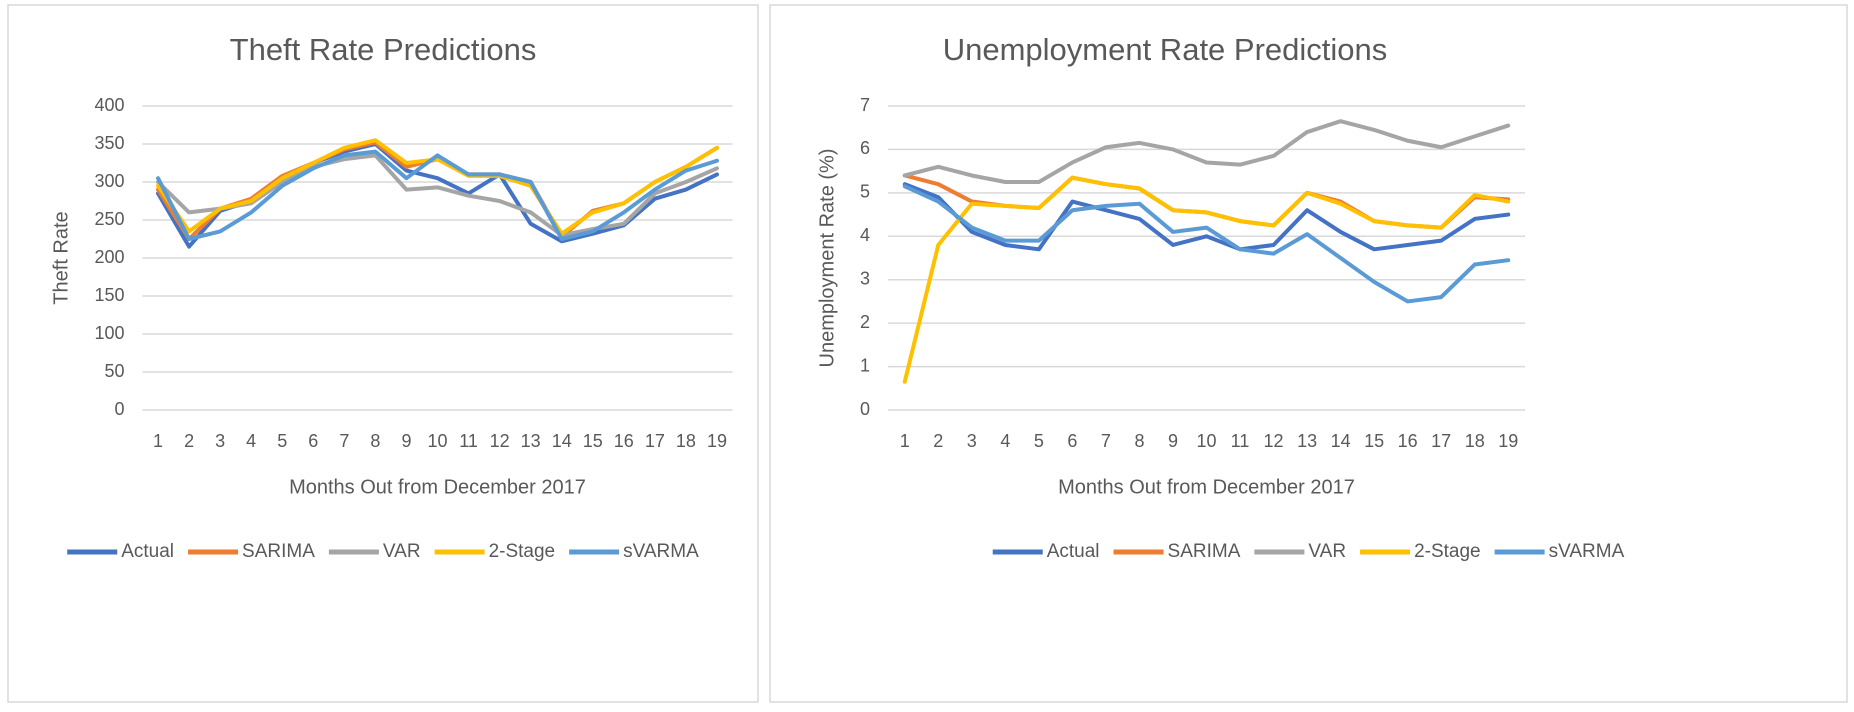 The image size is (1854, 712). What do you see at coordinates (865, 235) in the screenshot?
I see `y-tick-label: 4` at bounding box center [865, 235].